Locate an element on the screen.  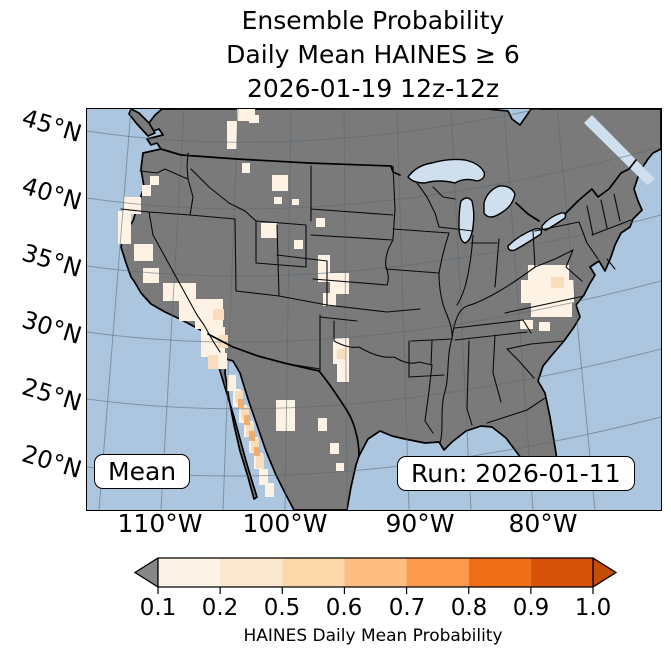
mean-annotation-box: Mean is located at coordinates (142, 471).